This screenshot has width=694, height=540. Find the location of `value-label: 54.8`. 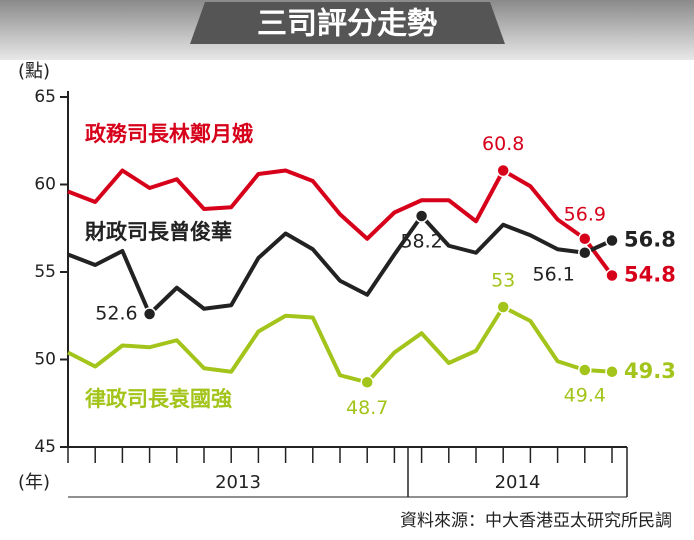

value-label: 54.8 is located at coordinates (650, 275).